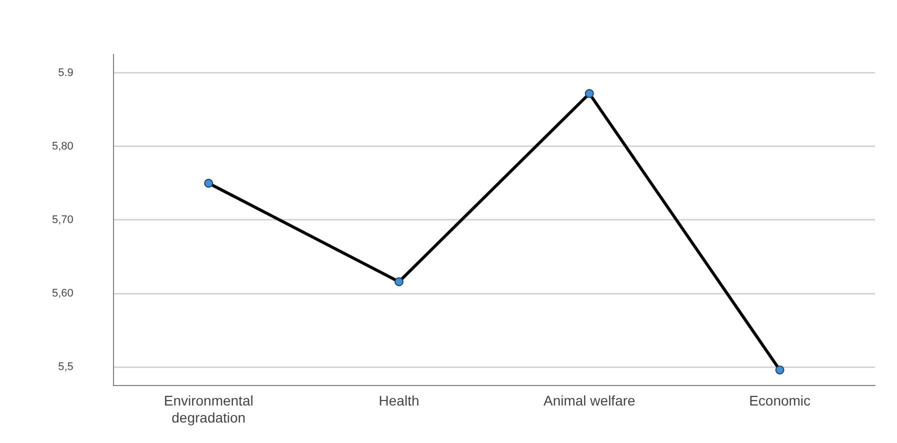  Describe the element at coordinates (63, 294) in the screenshot. I see `y-tick-label: 5,60` at that location.